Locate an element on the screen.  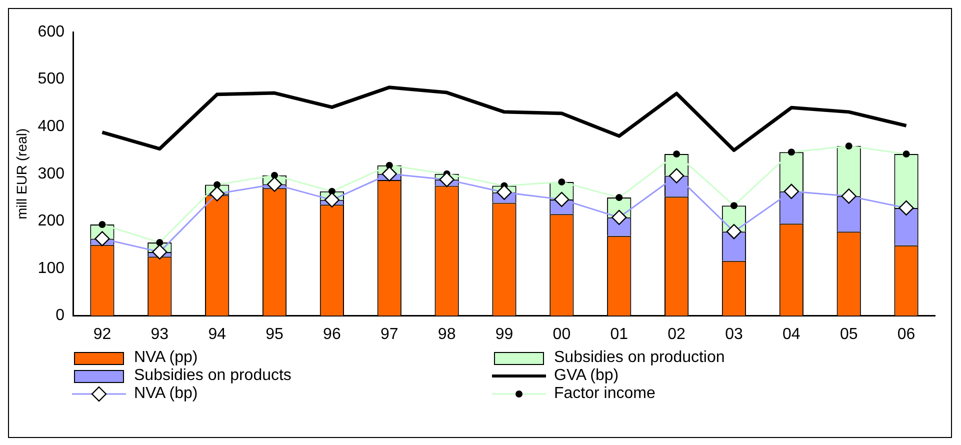
y-tick-label: 400 is located at coordinates (51, 127).